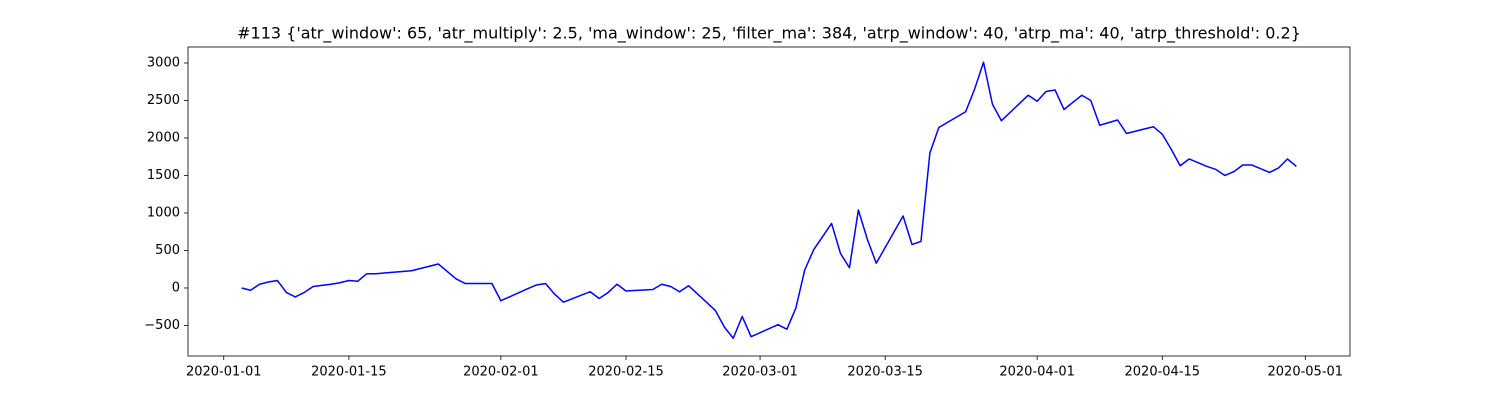 The height and width of the screenshot is (400, 1500). I want to click on y-tick-label: 500, so click(167, 250).